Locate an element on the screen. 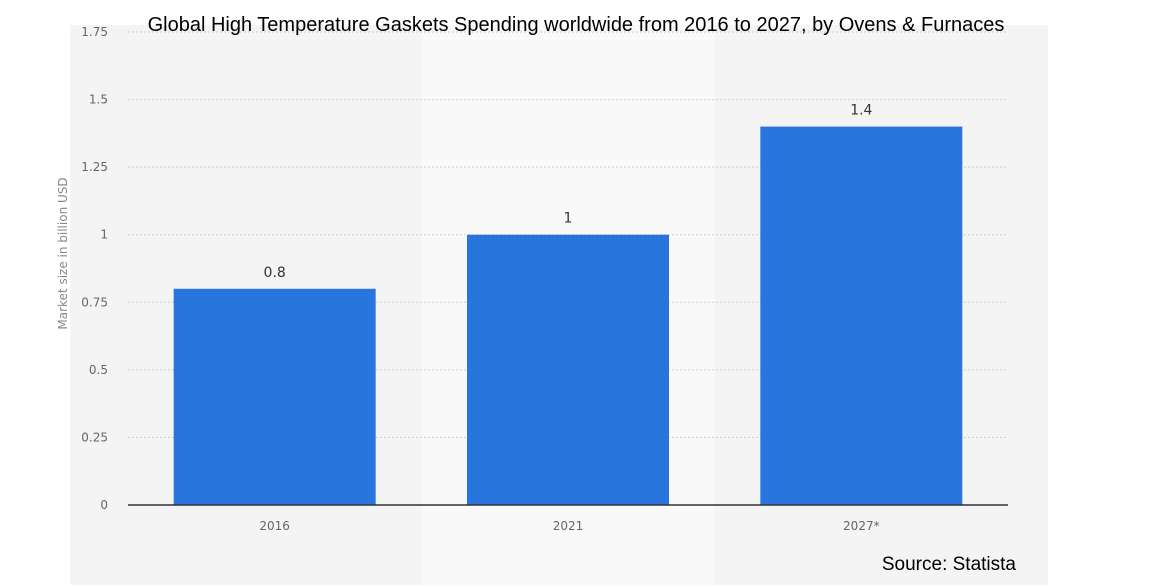 This screenshot has width=1150, height=587. x-axis-ticks: 2016 2021 2027* is located at coordinates (569, 526).